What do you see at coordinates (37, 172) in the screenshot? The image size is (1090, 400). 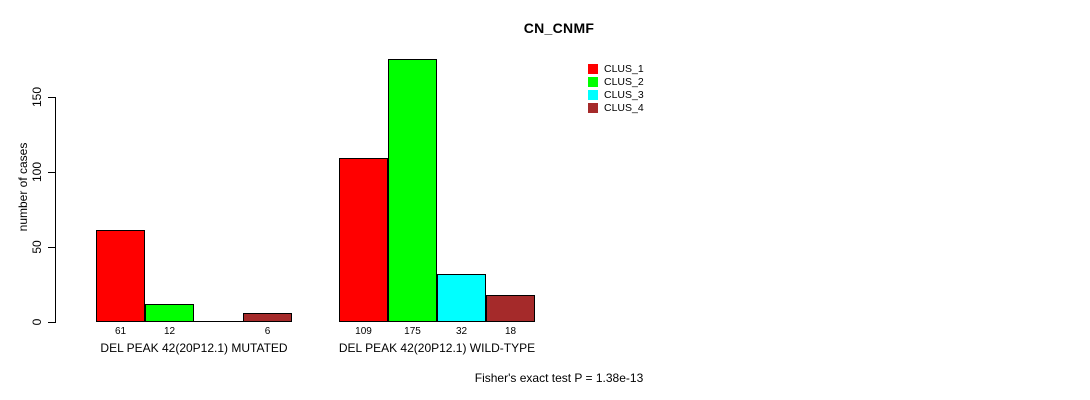 I see `y-axis-tick-label: 100` at bounding box center [37, 172].